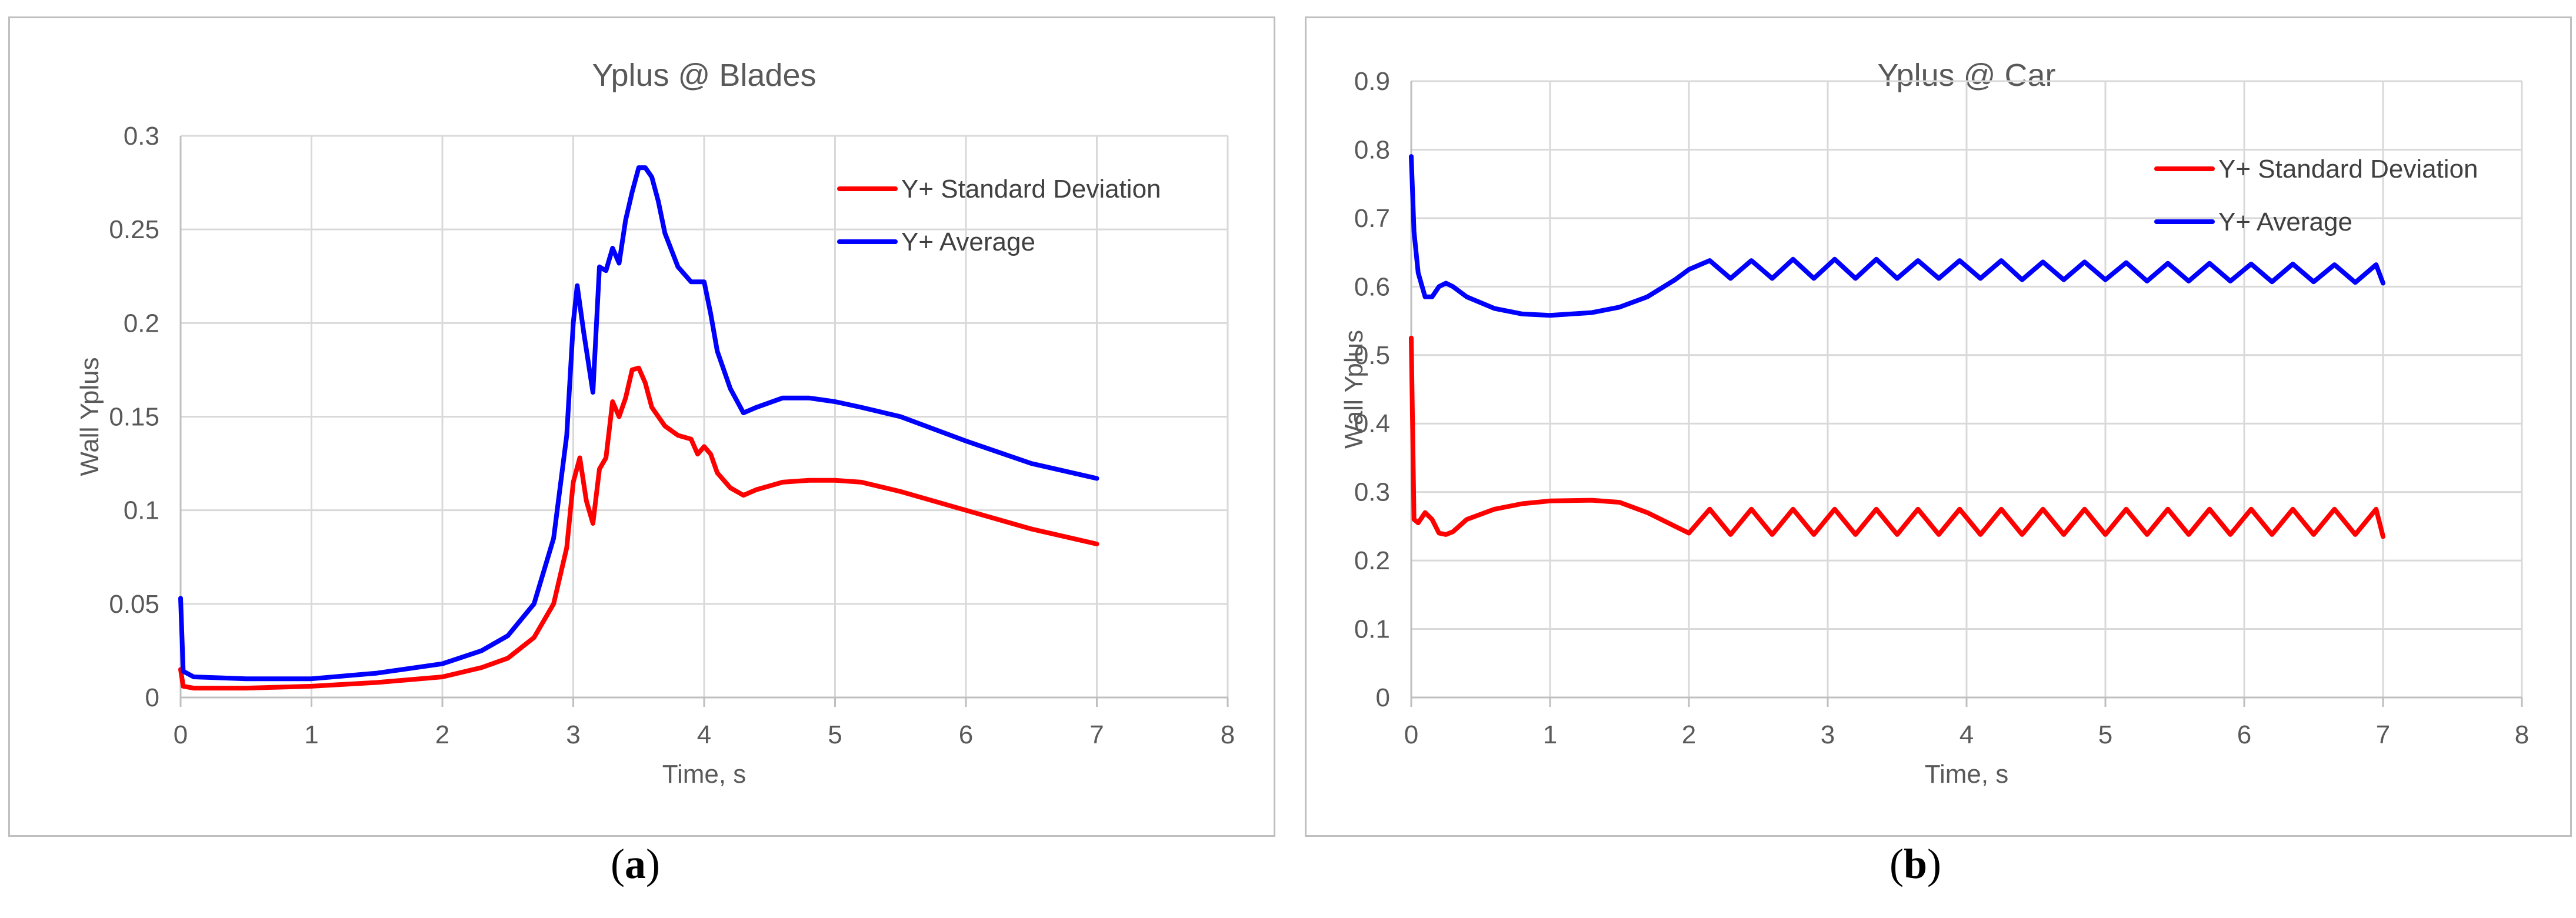 The width and height of the screenshot is (2576, 918). What do you see at coordinates (1372, 81) in the screenshot?
I see `y-tick-label: 0.9` at bounding box center [1372, 81].